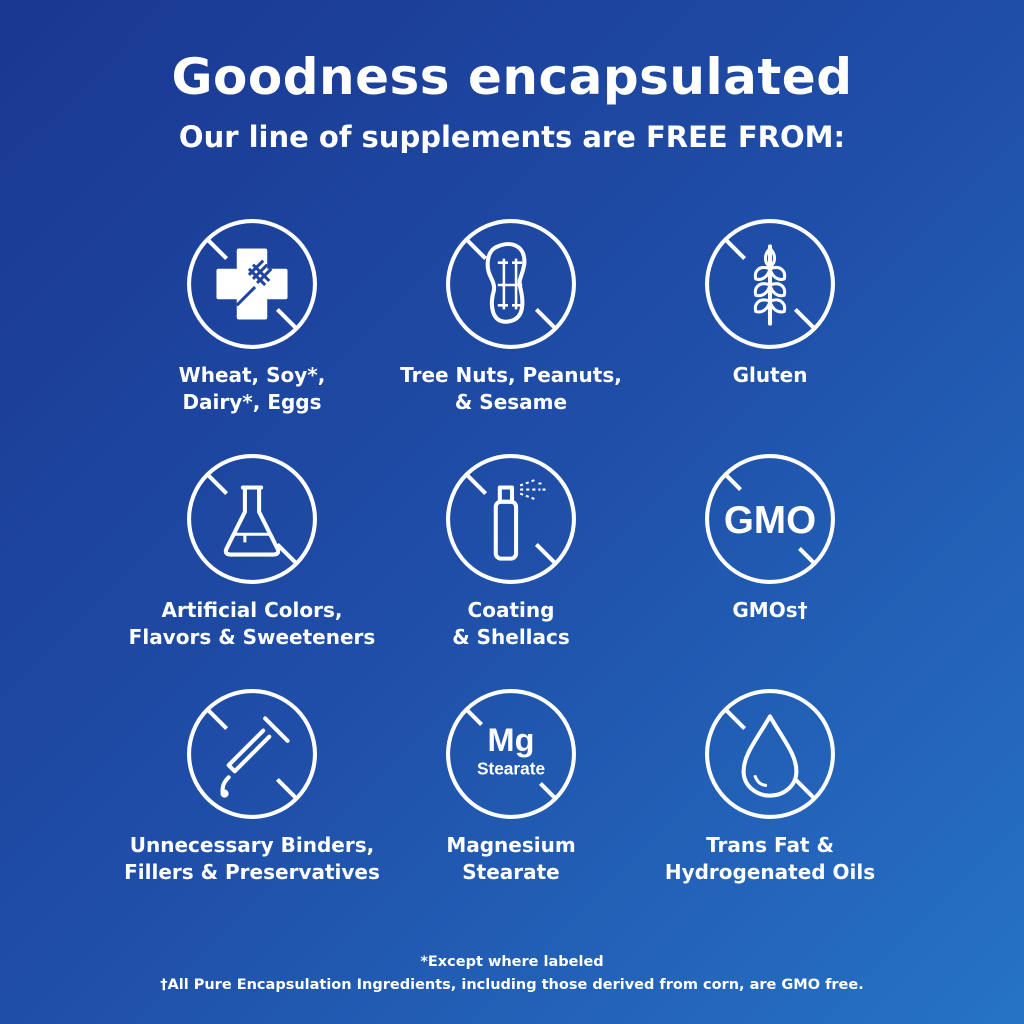 The width and height of the screenshot is (1024, 1024). What do you see at coordinates (511, 519) in the screenshot?
I see `no-spray-icon` at bounding box center [511, 519].